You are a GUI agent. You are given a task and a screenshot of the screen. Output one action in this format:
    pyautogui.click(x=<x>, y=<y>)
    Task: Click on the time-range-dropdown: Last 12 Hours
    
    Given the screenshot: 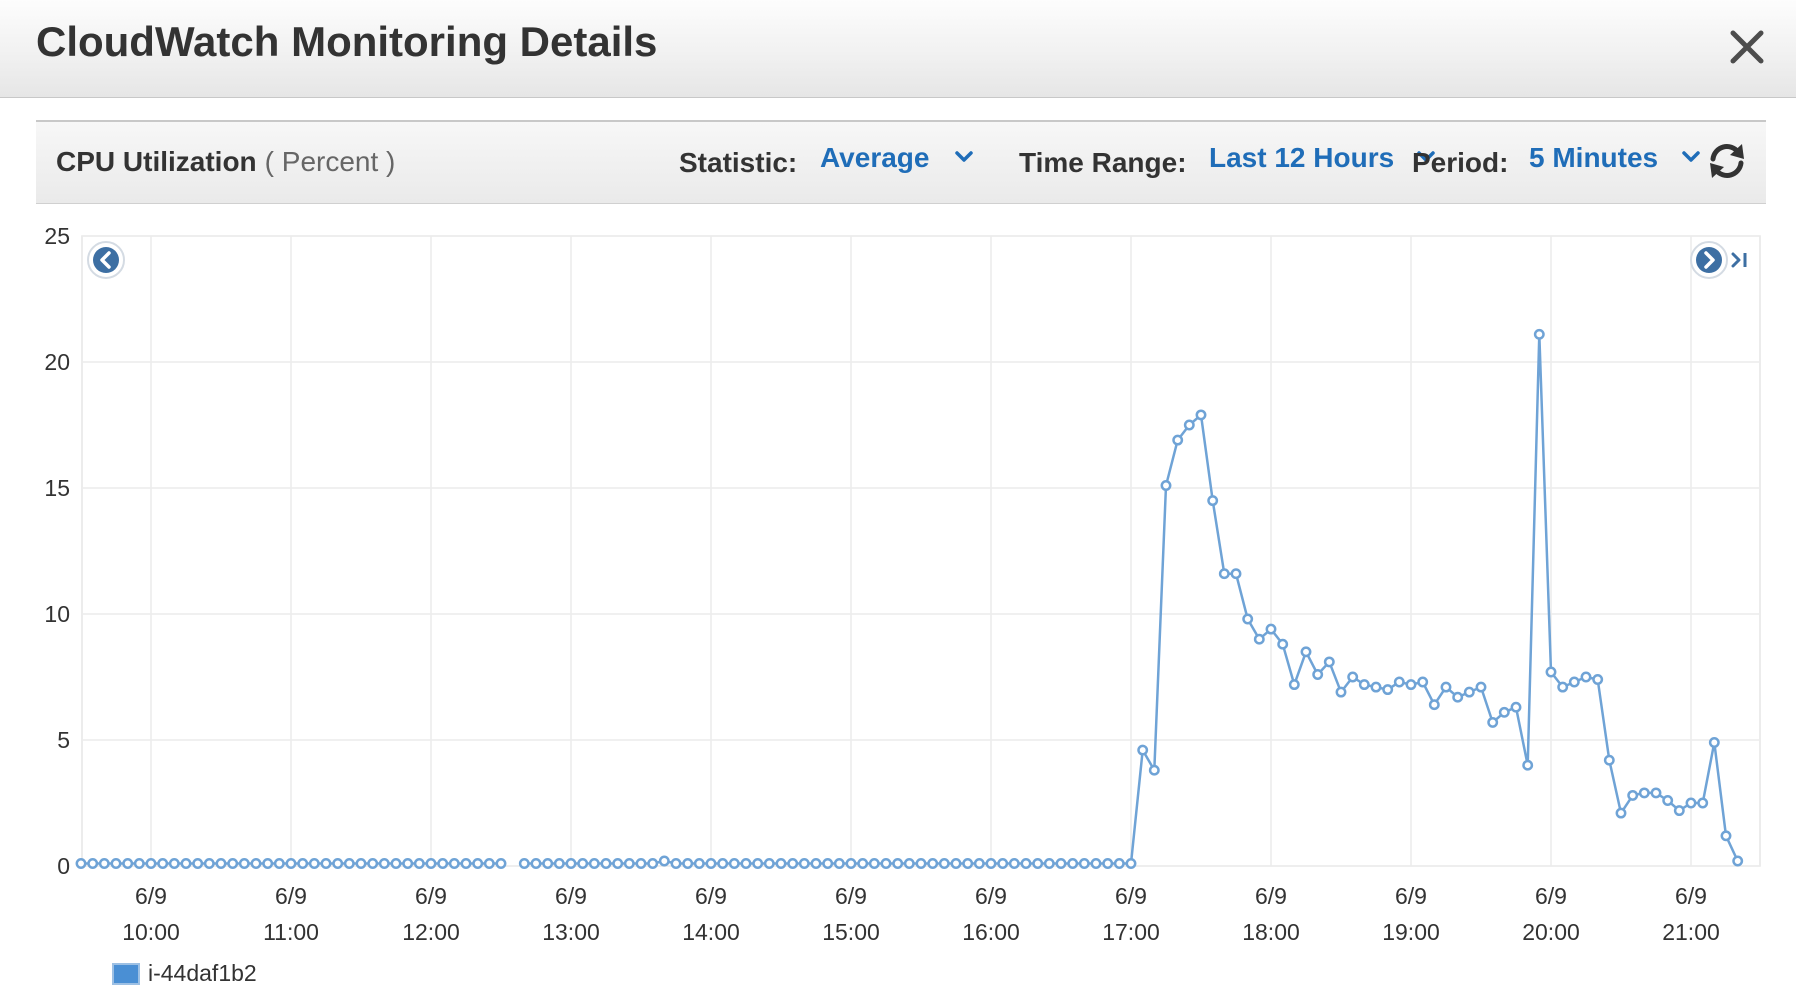 What is the action you would take?
    pyautogui.click(x=1302, y=157)
    